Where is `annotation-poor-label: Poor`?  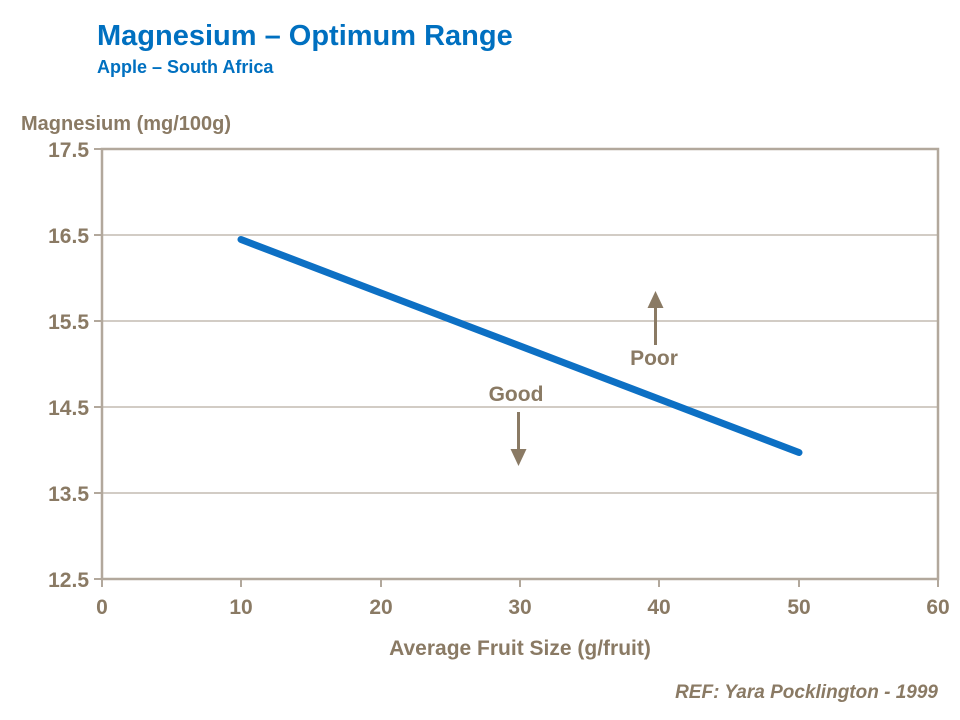
annotation-poor-label: Poor is located at coordinates (654, 358).